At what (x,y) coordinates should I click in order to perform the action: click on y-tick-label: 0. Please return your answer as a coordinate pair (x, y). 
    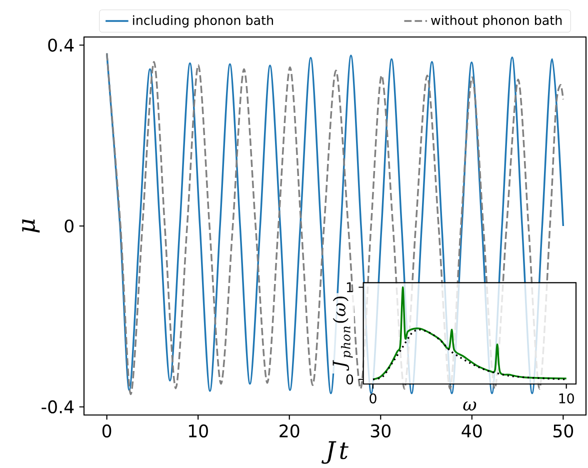
    Looking at the image, I should click on (69, 226).